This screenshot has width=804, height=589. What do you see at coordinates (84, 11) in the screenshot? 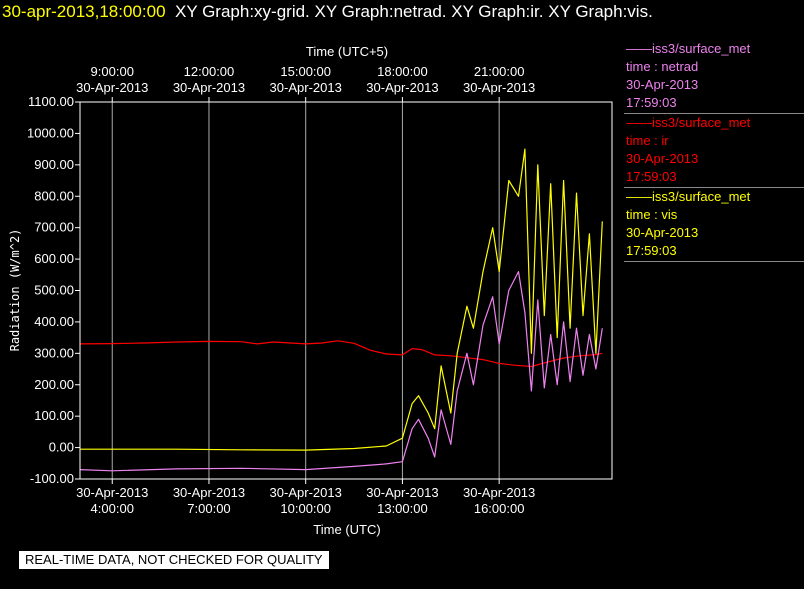
I see `header-timestamp: 30-apr-2013,18:00:00` at bounding box center [84, 11].